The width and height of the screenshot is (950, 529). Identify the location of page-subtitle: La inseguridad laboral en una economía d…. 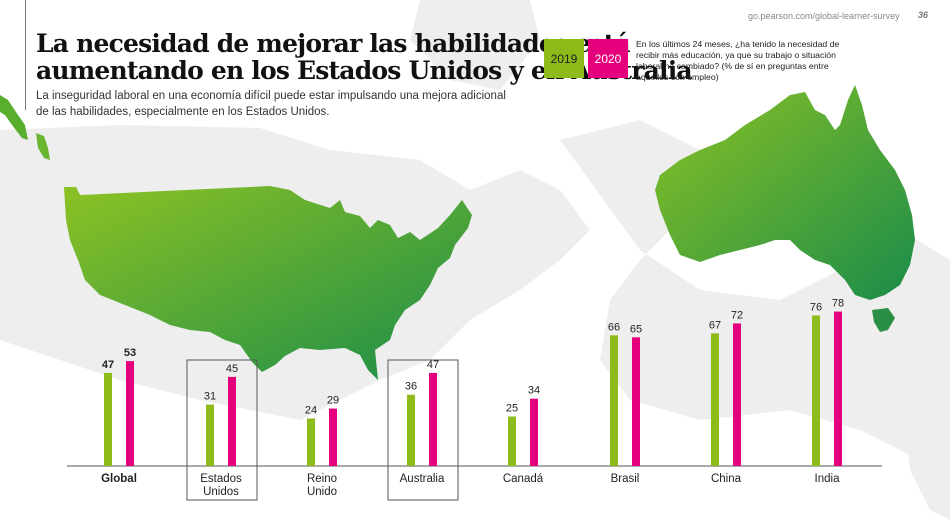
(271, 104).